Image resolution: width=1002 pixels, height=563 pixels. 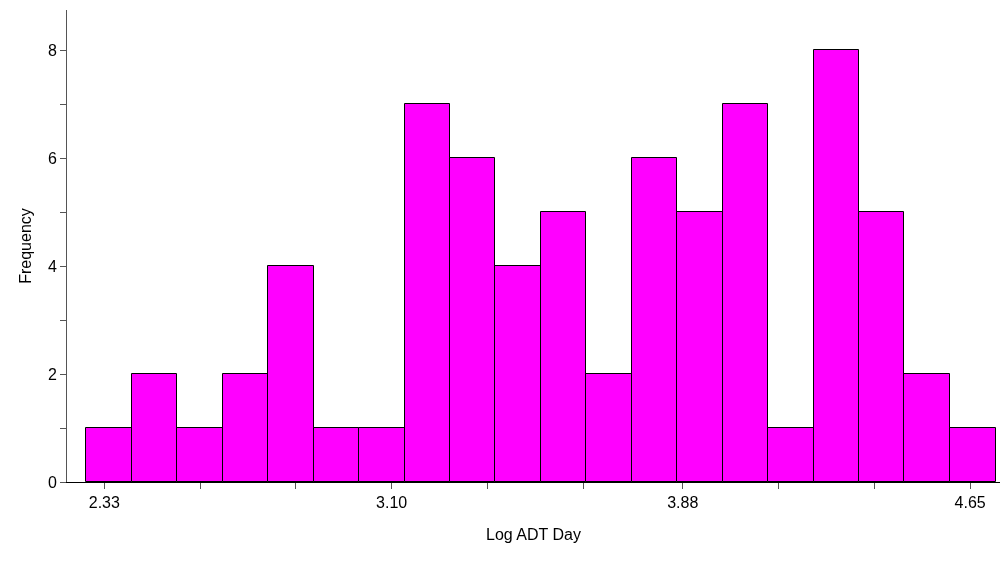 What do you see at coordinates (25, 246) in the screenshot?
I see `y-axis-title: Frequency` at bounding box center [25, 246].